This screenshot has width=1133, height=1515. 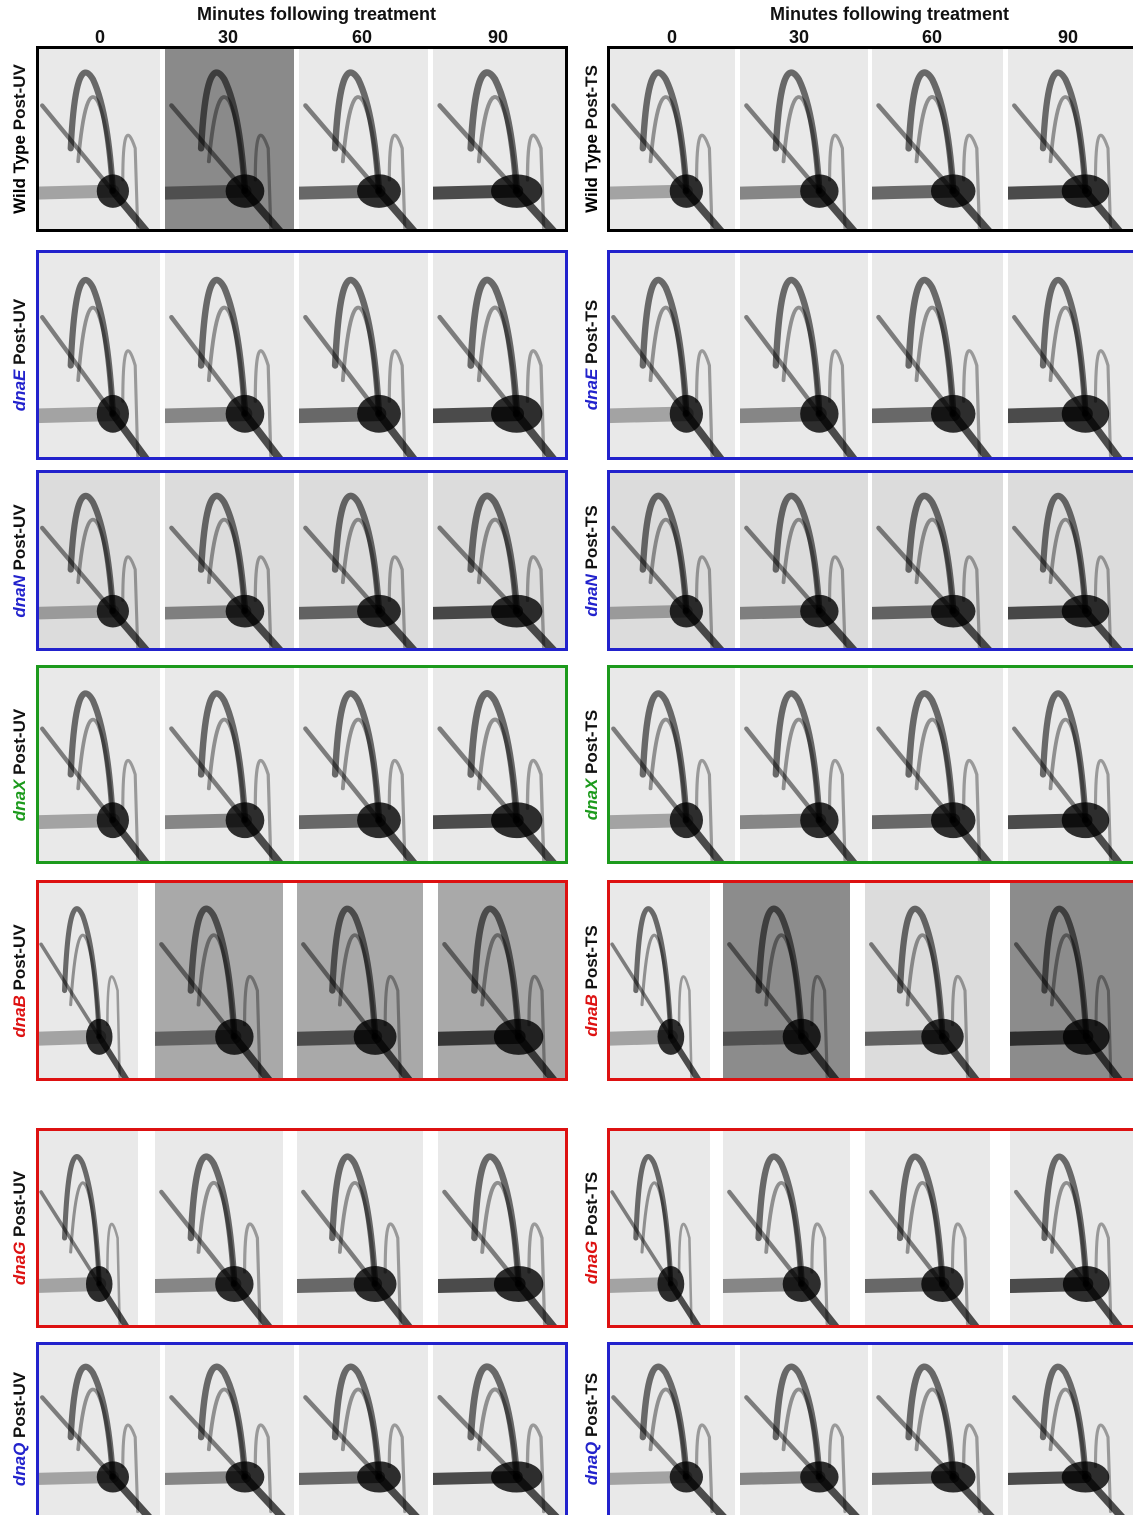 I want to click on left-row-label: dnaG Post-UV, so click(x=20, y=1228).